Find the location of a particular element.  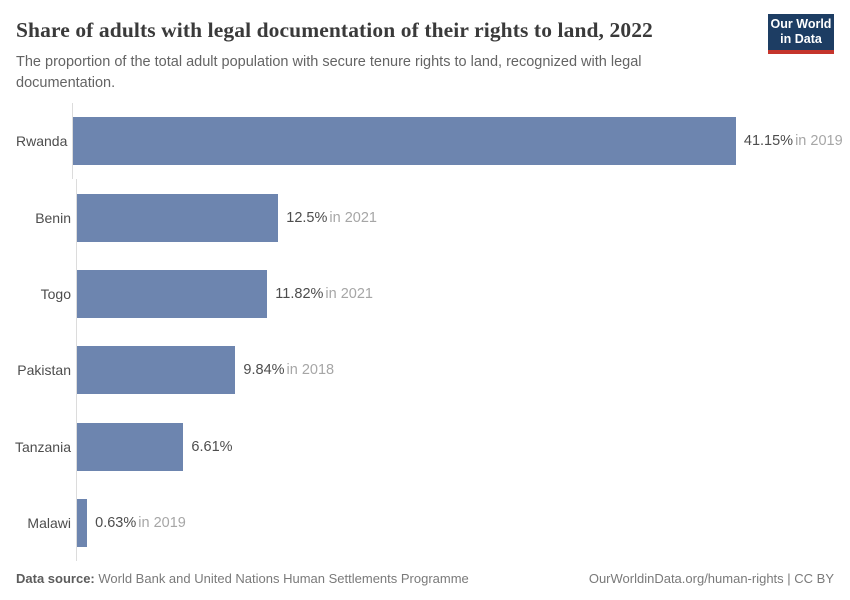

bar-row: Togo 11.82% in 2021 is located at coordinates (425, 294).